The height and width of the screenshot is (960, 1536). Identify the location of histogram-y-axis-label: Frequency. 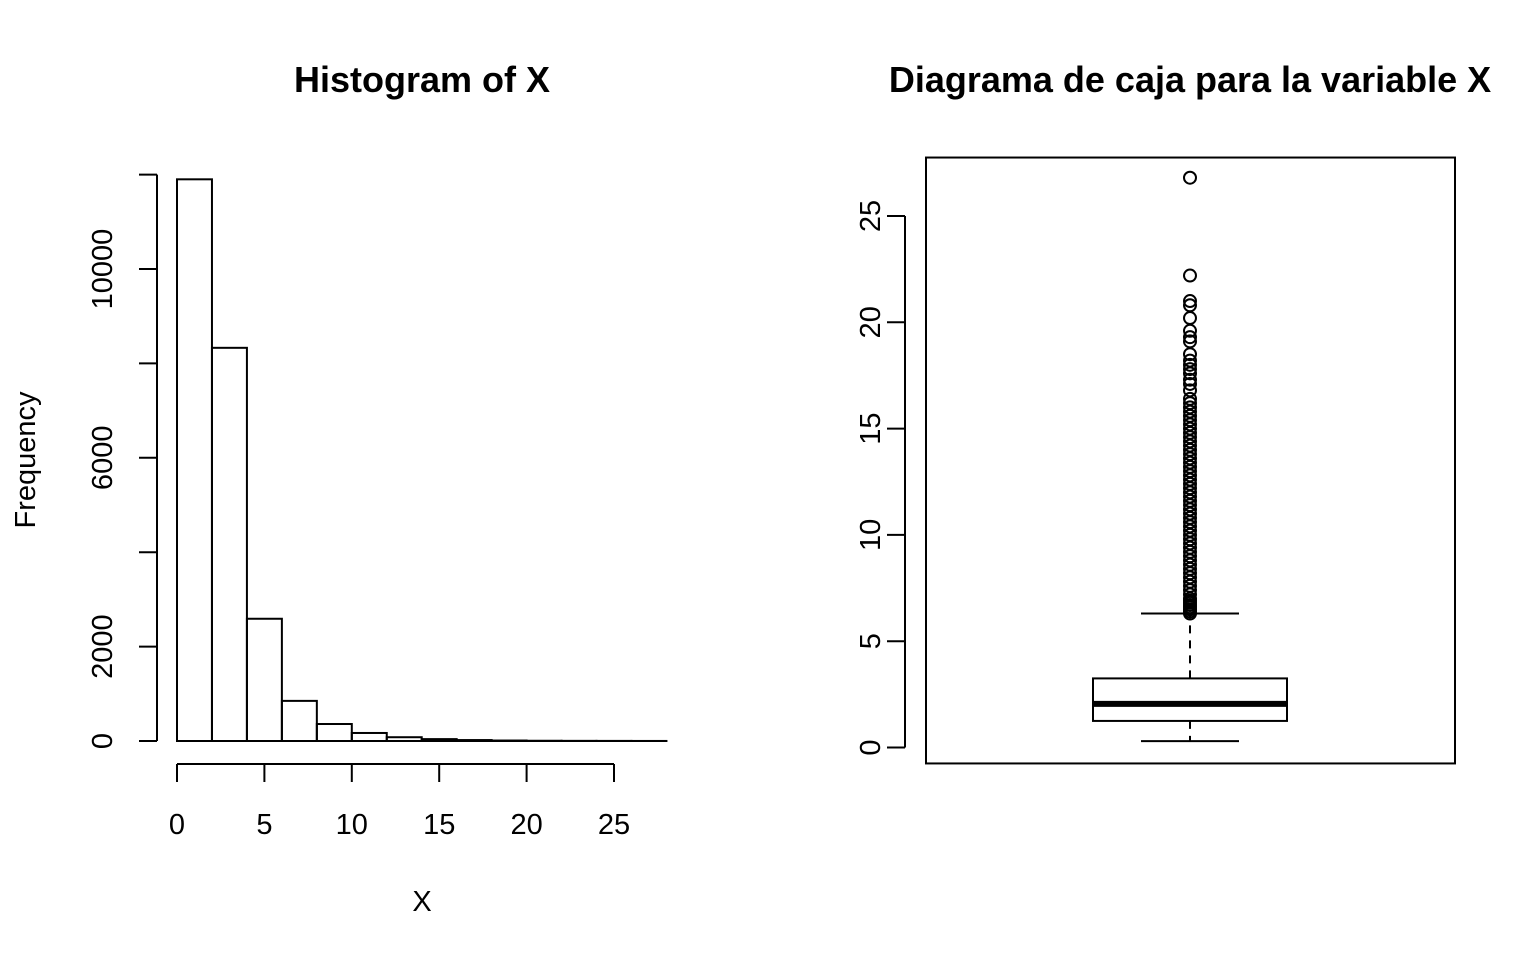
(26, 460).